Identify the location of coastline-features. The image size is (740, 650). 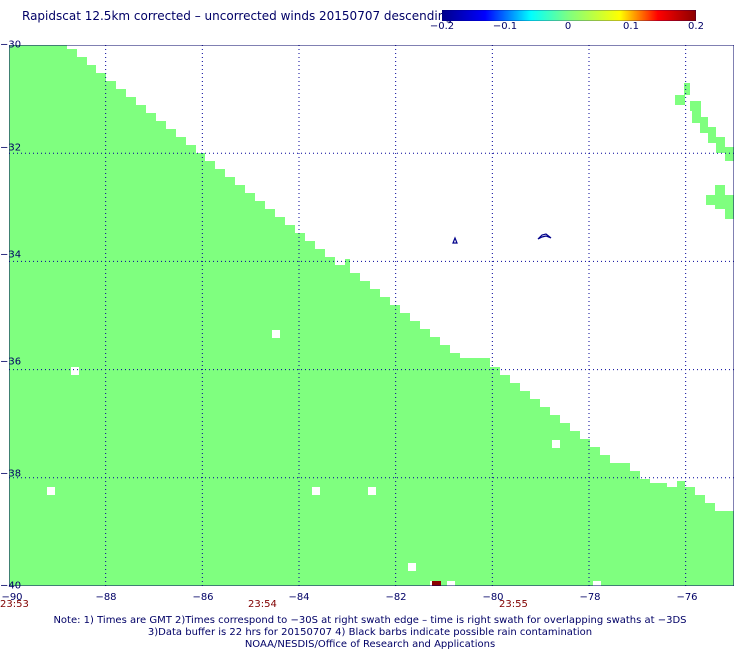
(502, 238).